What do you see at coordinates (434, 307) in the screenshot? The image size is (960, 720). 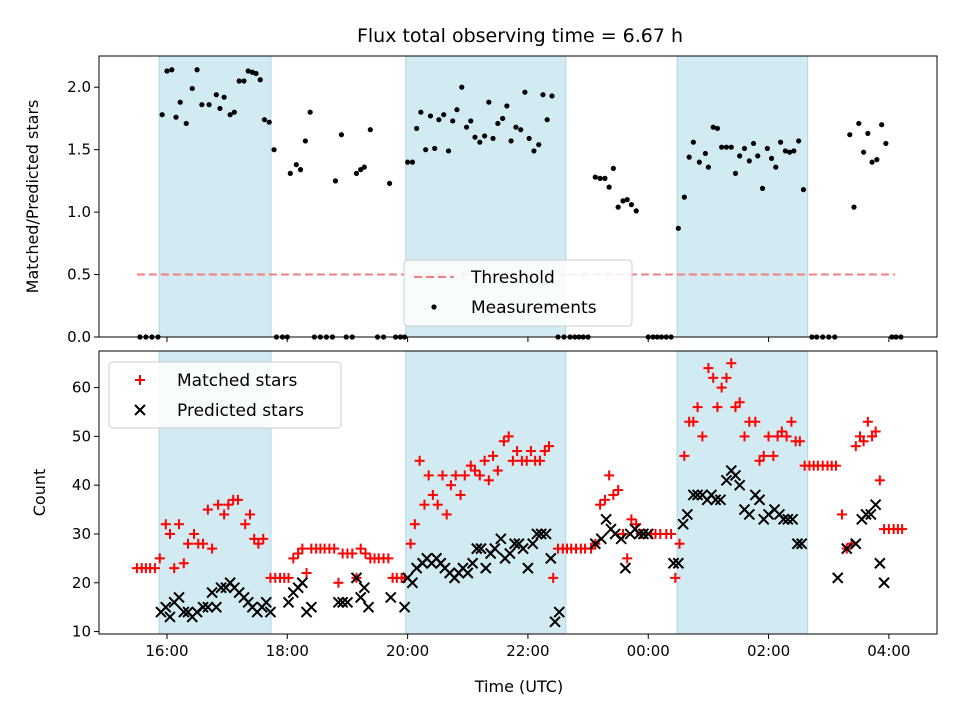 I see `legend-measurements-swatch` at bounding box center [434, 307].